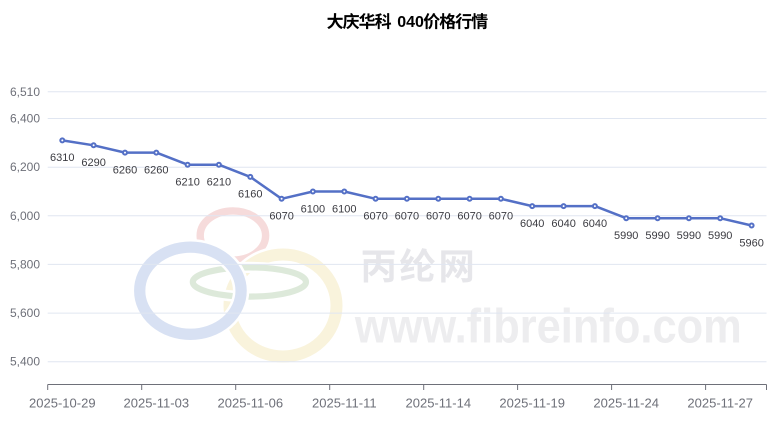 This screenshot has width=769, height=422. Describe the element at coordinates (93, 163) in the screenshot. I see `svg-text: 6290` at that location.